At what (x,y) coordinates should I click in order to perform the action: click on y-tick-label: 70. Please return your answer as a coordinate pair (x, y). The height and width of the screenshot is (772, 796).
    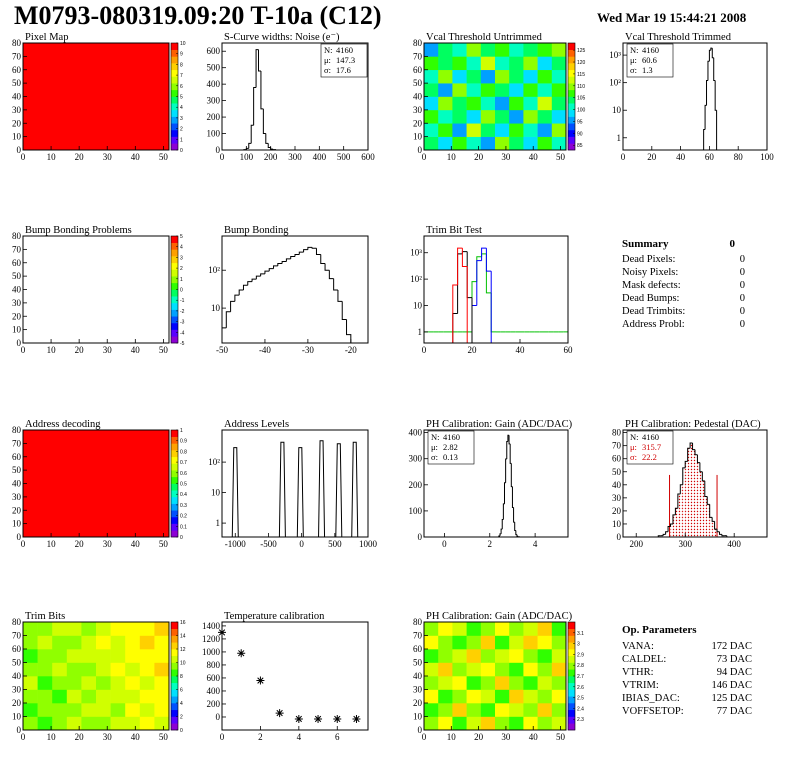
    Looking at the image, I should click on (617, 446).